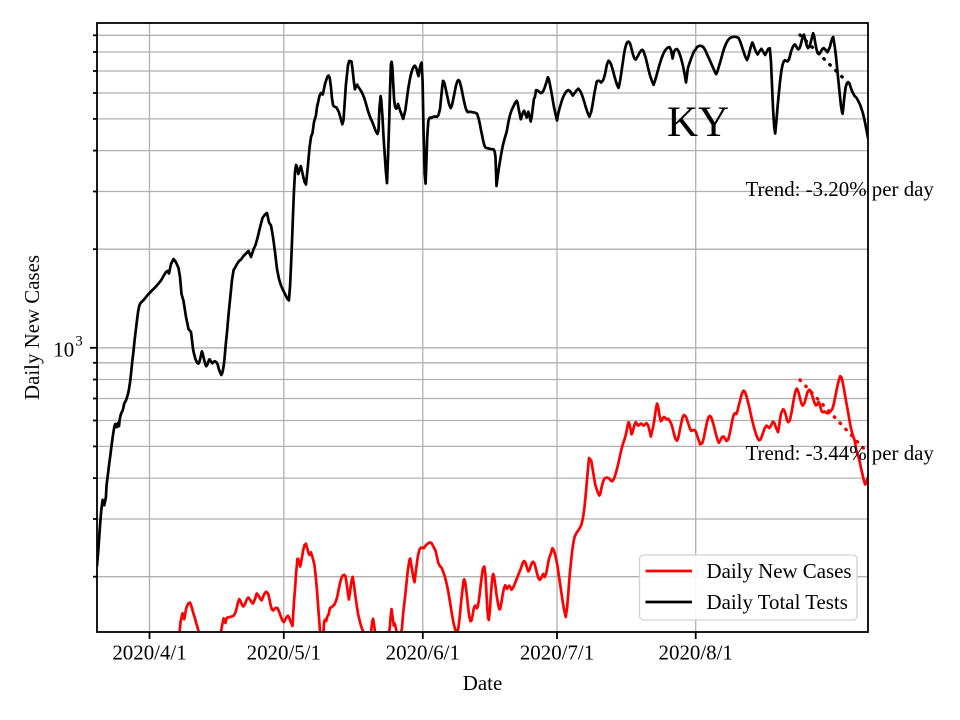  Describe the element at coordinates (840, 453) in the screenshot. I see `svg-text: Trend: -3.44% per day` at that location.